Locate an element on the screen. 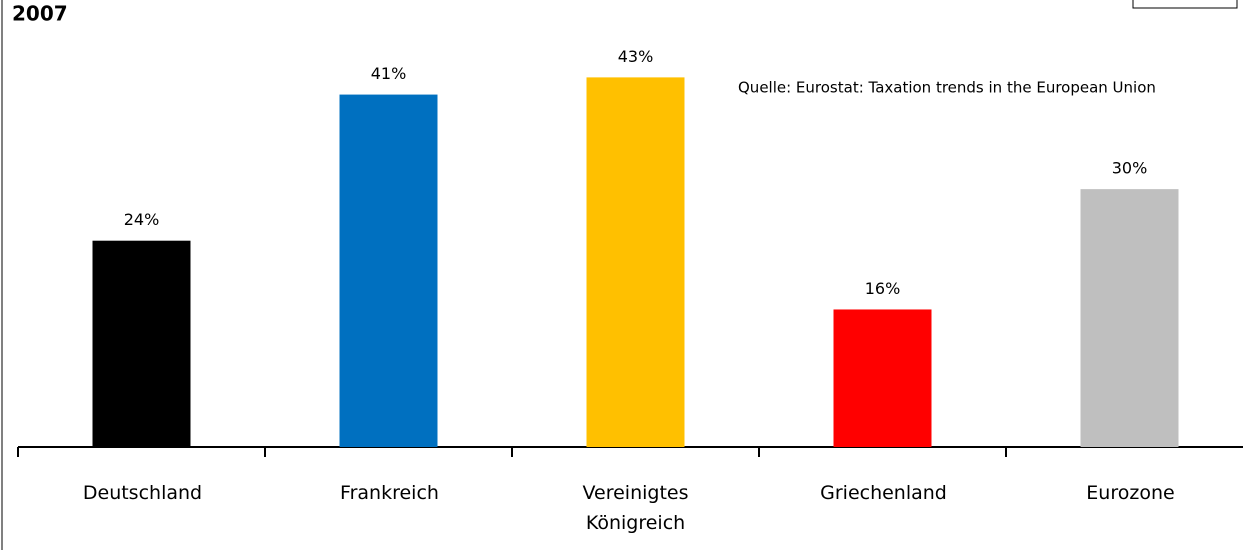 This screenshot has width=1243, height=550. x-tick-label: Vereinigtes Königreich is located at coordinates (635, 508).